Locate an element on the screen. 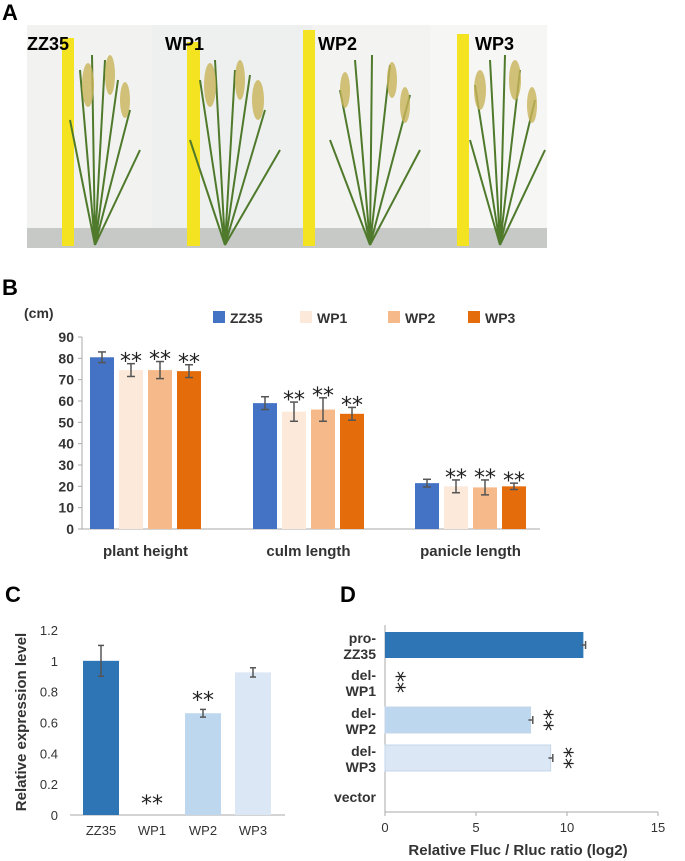  y-tick-label: 0.8 is located at coordinates (49, 692).